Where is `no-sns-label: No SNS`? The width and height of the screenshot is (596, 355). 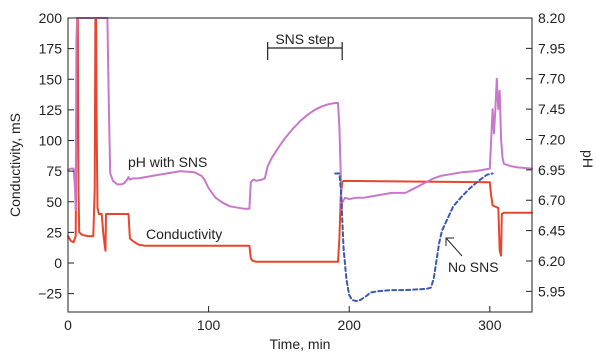 no-sns-label: No SNS is located at coordinates (473, 267).